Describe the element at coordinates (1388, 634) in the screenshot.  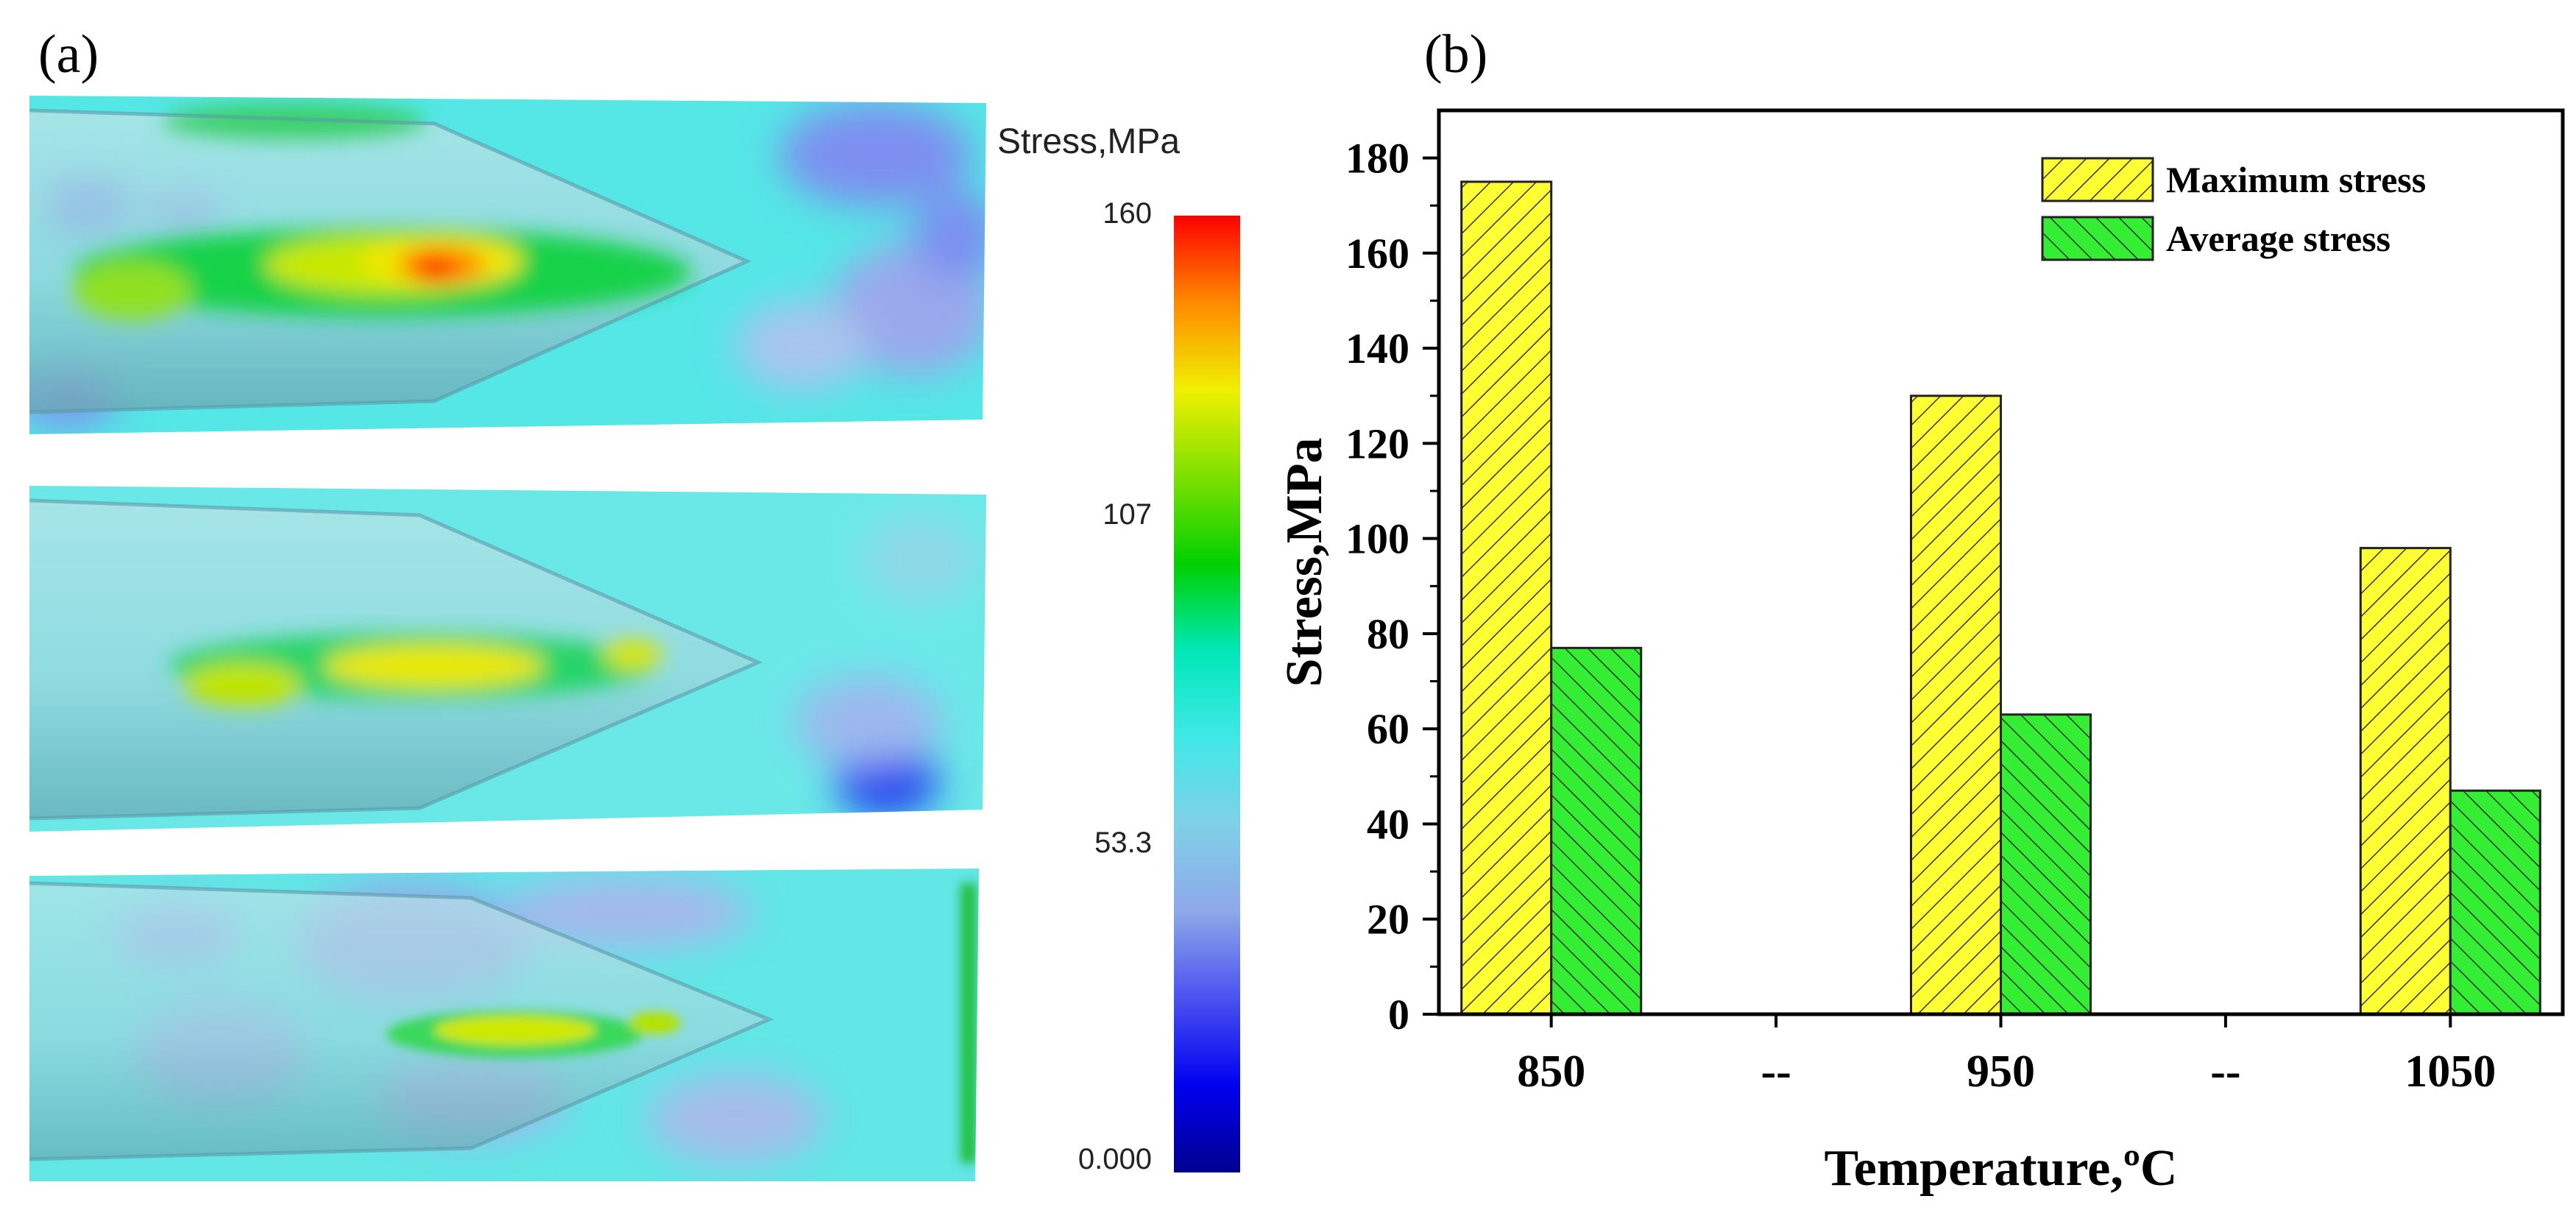
I see `y-tick-label: 80` at that location.